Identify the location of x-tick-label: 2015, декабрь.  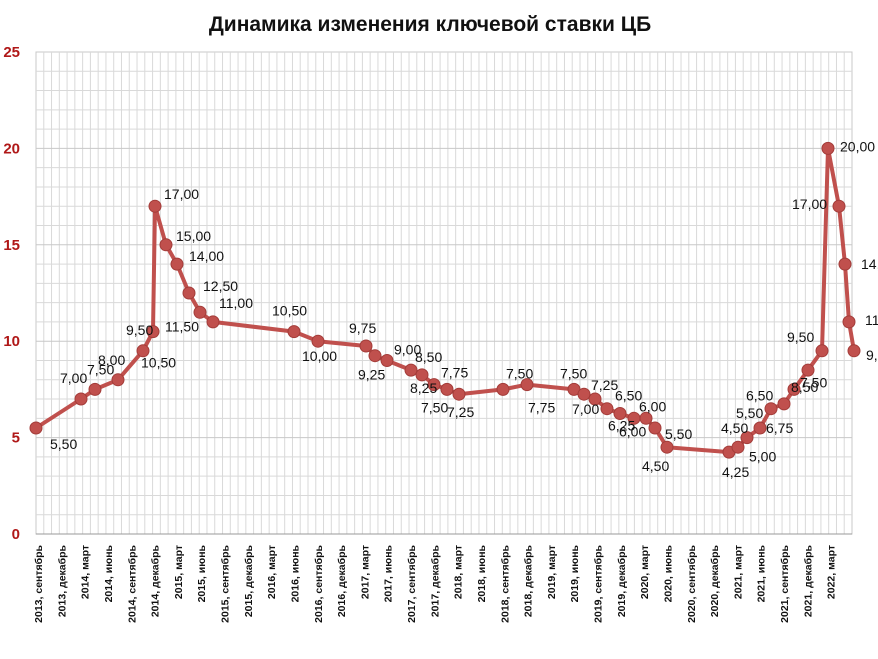
(249, 580).